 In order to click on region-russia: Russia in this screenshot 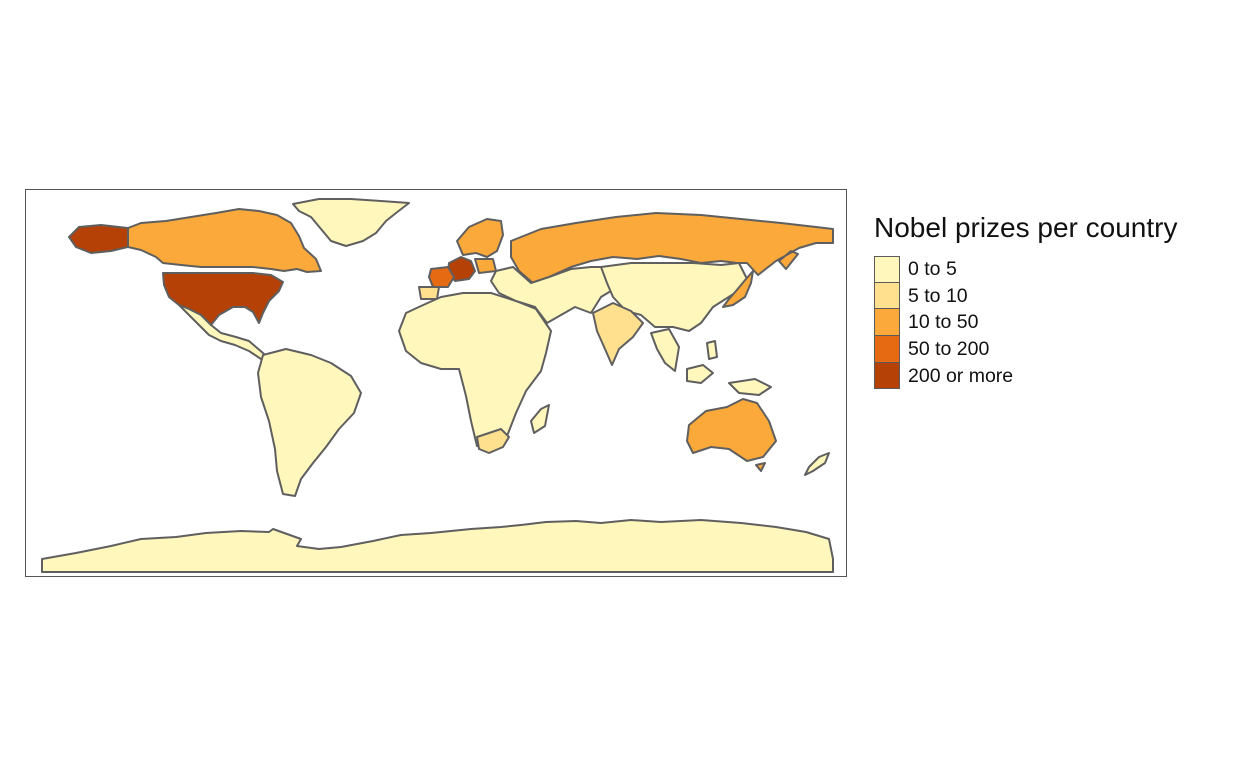, I will do `click(672, 248)`.